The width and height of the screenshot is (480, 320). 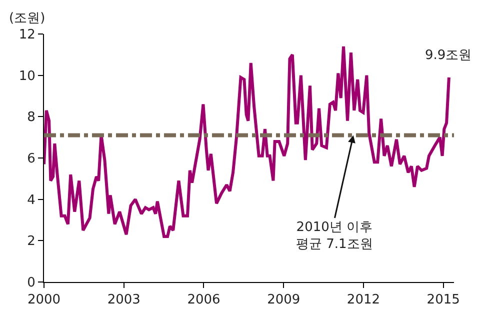 What do you see at coordinates (334, 236) in the screenshot?
I see `annotation: 2010년 이후 평균 7.1조원` at bounding box center [334, 236].